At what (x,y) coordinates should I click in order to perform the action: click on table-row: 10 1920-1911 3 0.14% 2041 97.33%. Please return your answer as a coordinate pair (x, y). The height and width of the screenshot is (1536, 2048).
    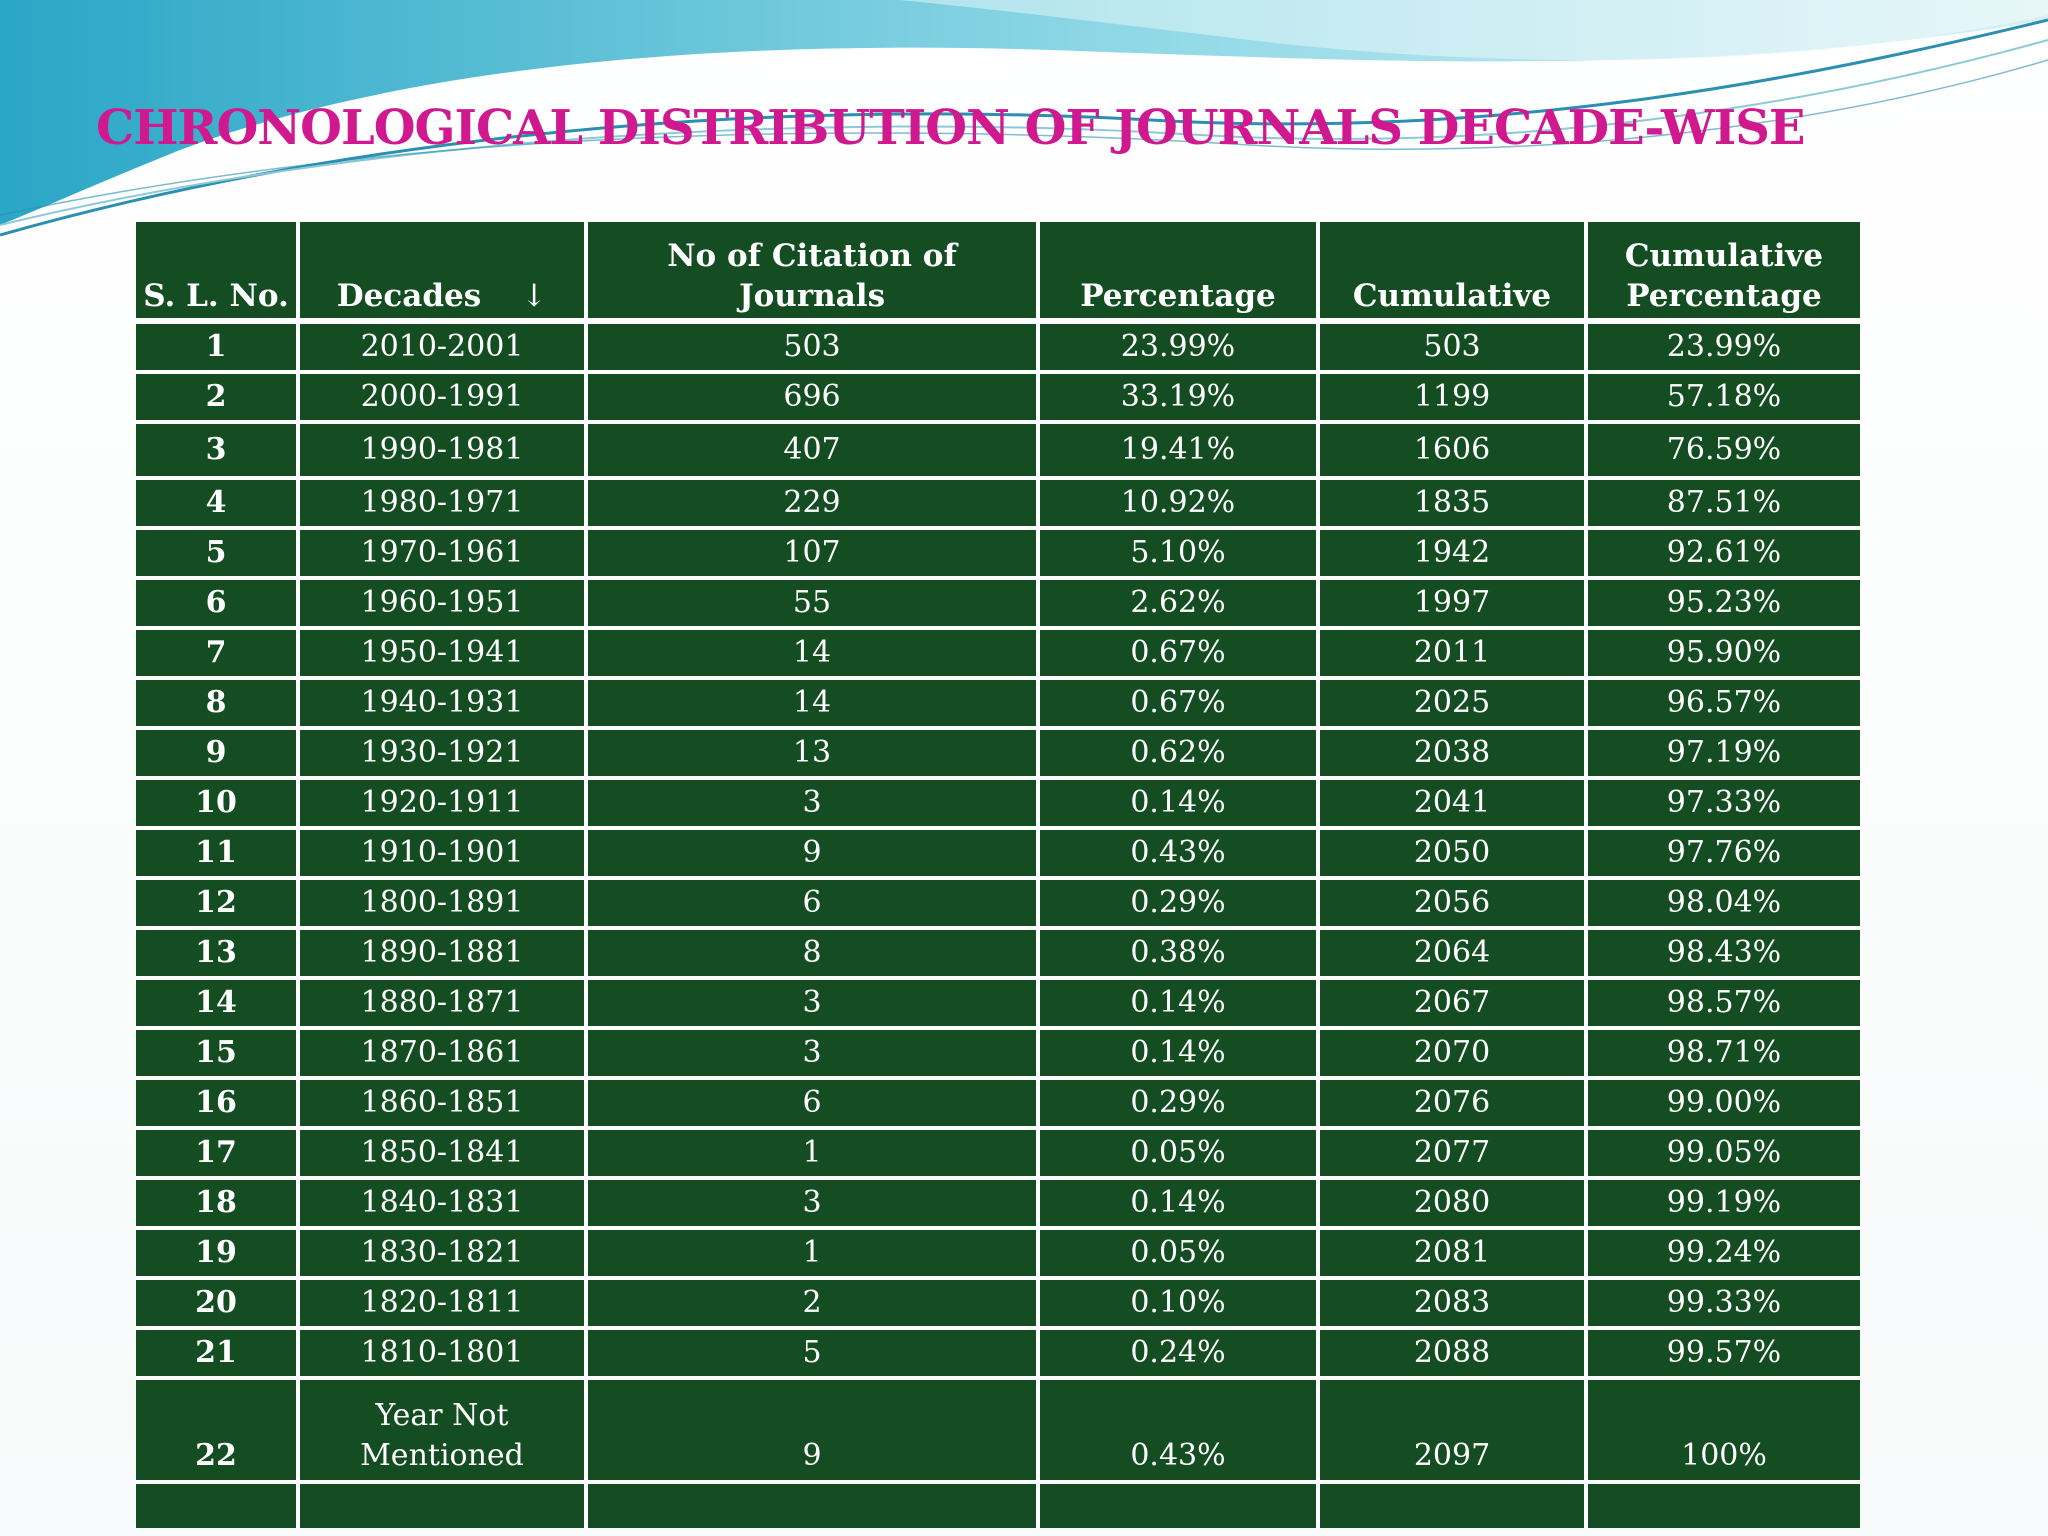
    Looking at the image, I should click on (998, 805).